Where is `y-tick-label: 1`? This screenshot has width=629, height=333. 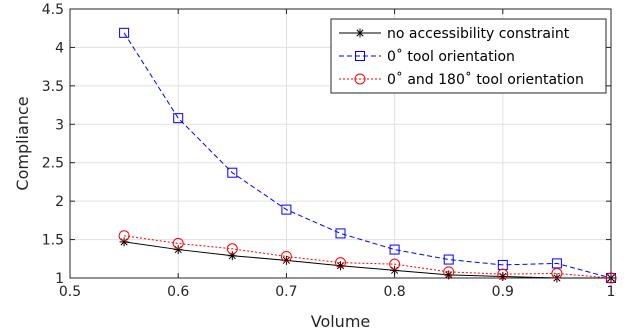
y-tick-label: 1 is located at coordinates (59, 279).